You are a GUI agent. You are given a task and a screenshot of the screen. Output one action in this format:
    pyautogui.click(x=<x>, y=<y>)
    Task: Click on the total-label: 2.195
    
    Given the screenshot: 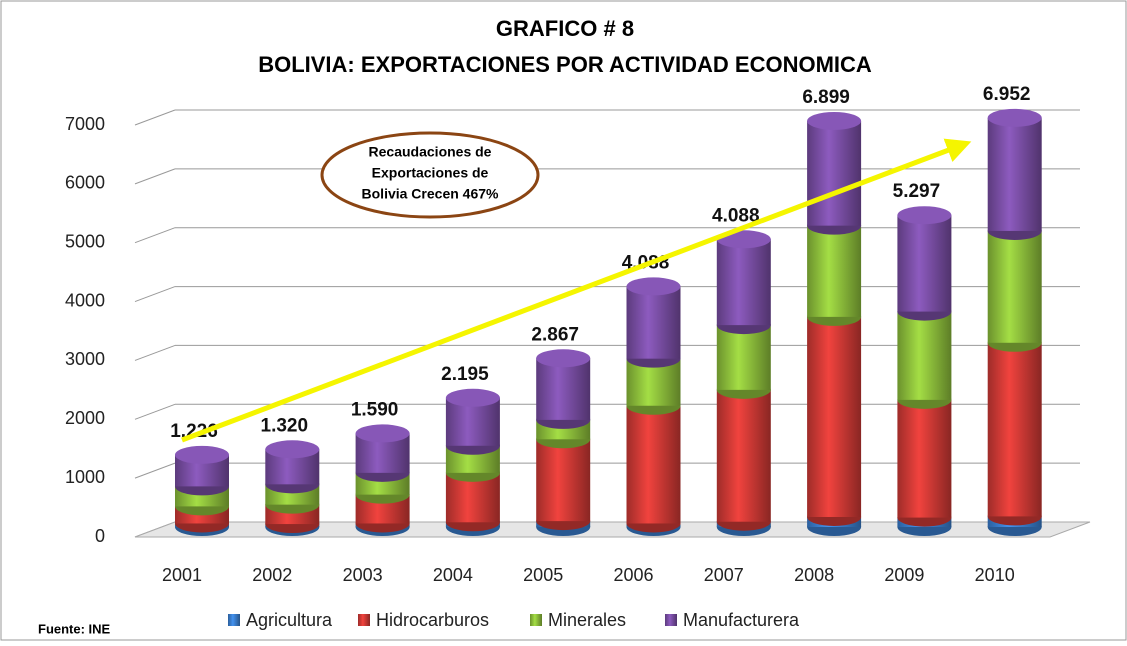 What is the action you would take?
    pyautogui.click(x=465, y=374)
    